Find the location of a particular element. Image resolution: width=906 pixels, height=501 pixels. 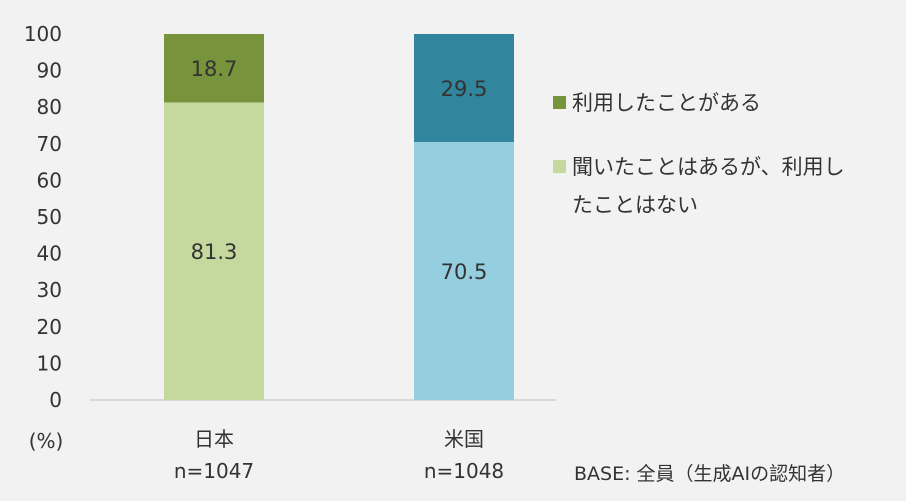

y-tick-label: 80 is located at coordinates (49, 107).